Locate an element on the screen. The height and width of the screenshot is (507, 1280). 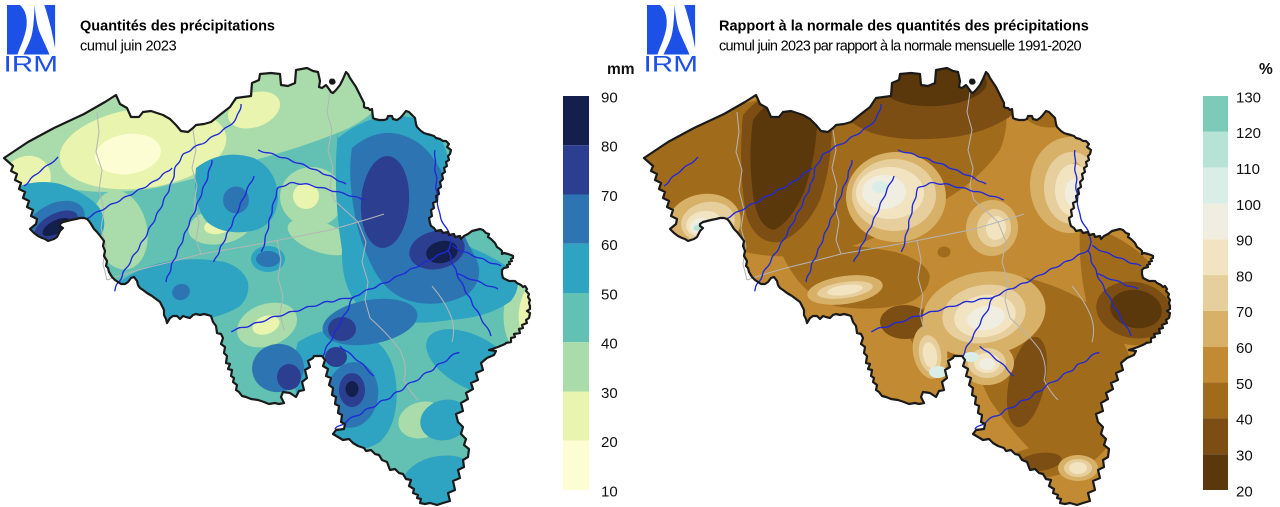
svg-text: 120 is located at coordinates (1248, 133).